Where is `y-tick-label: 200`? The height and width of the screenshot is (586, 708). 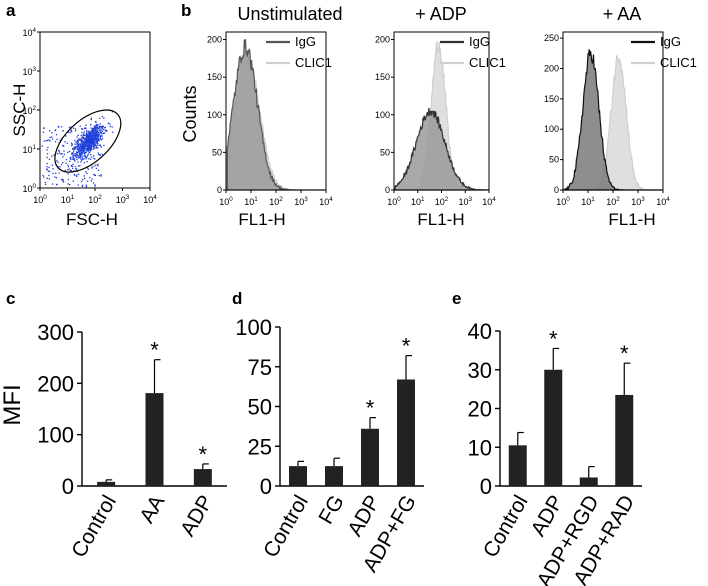
y-tick-label: 200 is located at coordinates (382, 40).